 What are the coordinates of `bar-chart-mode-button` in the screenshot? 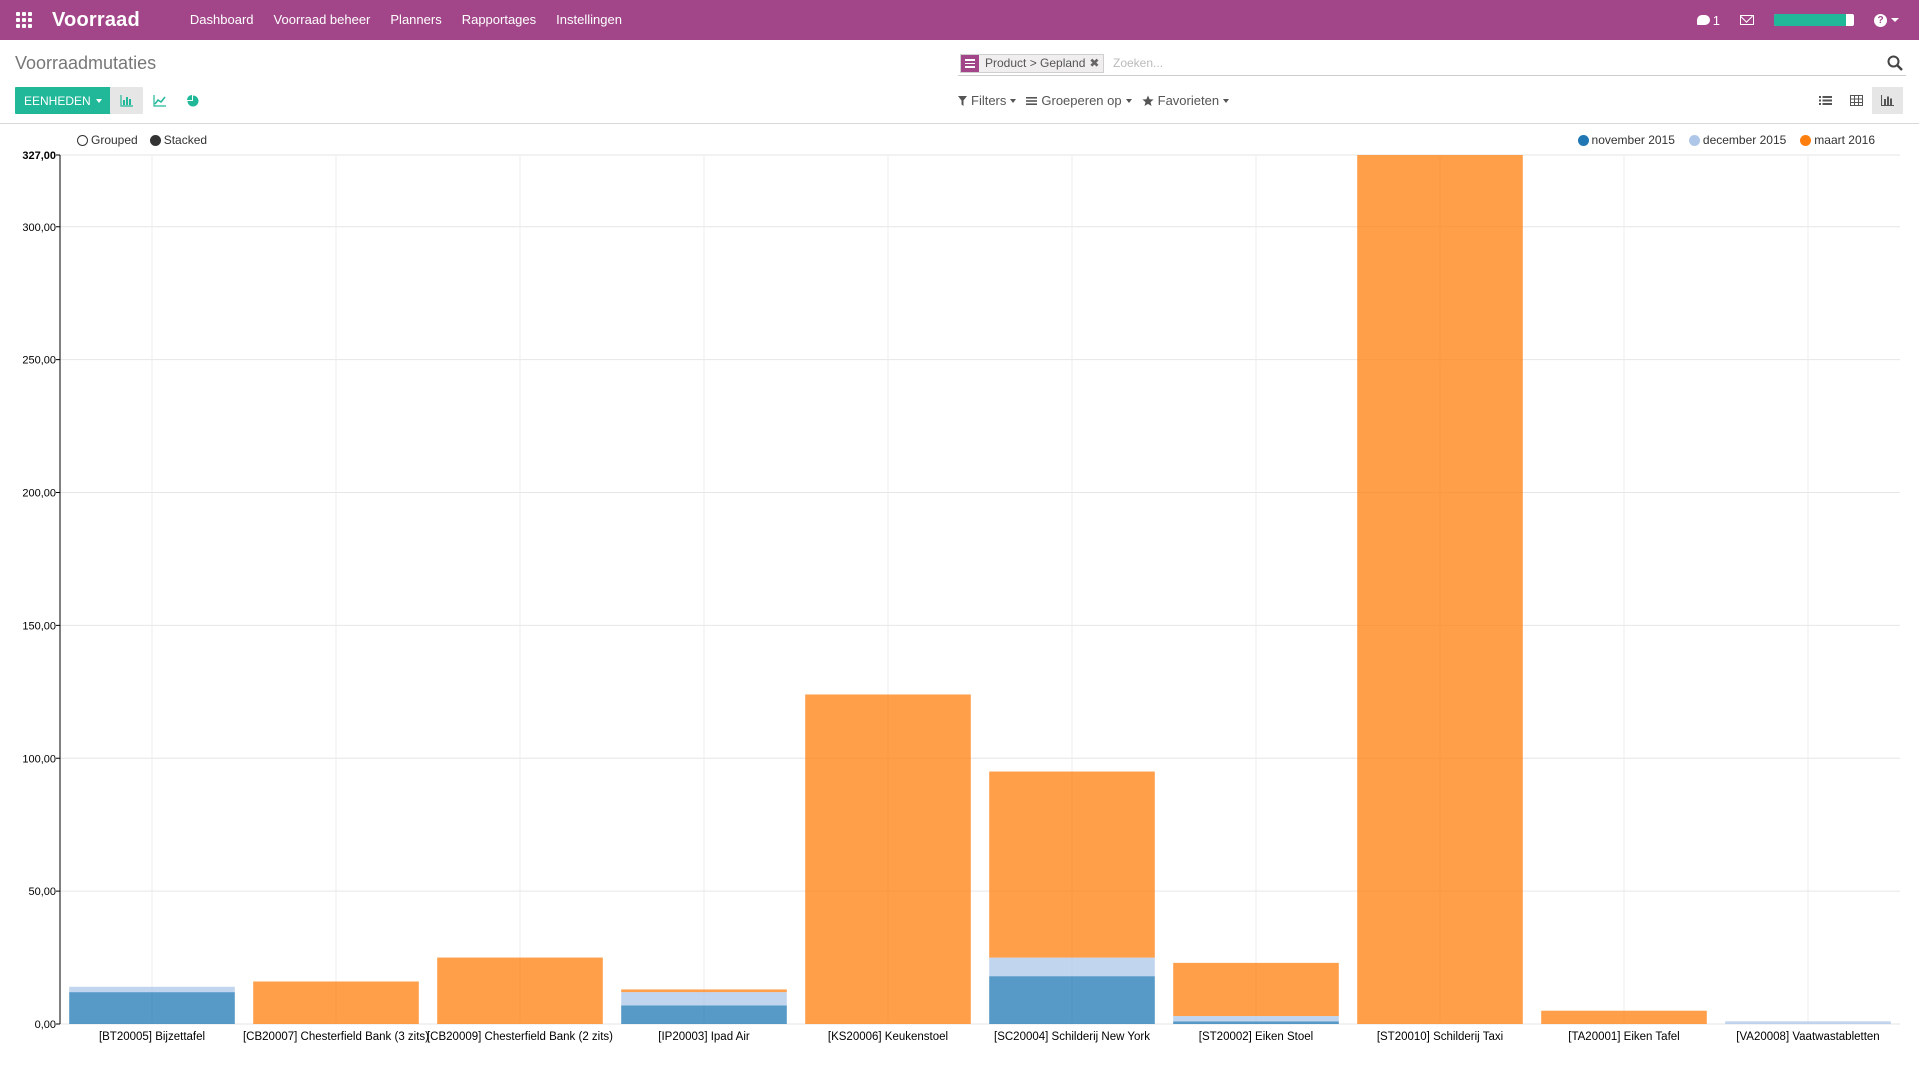 It's located at (126, 100).